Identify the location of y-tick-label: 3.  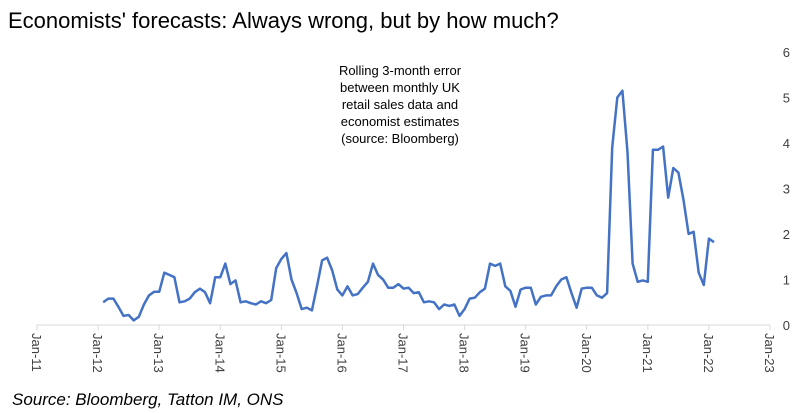
(786, 189).